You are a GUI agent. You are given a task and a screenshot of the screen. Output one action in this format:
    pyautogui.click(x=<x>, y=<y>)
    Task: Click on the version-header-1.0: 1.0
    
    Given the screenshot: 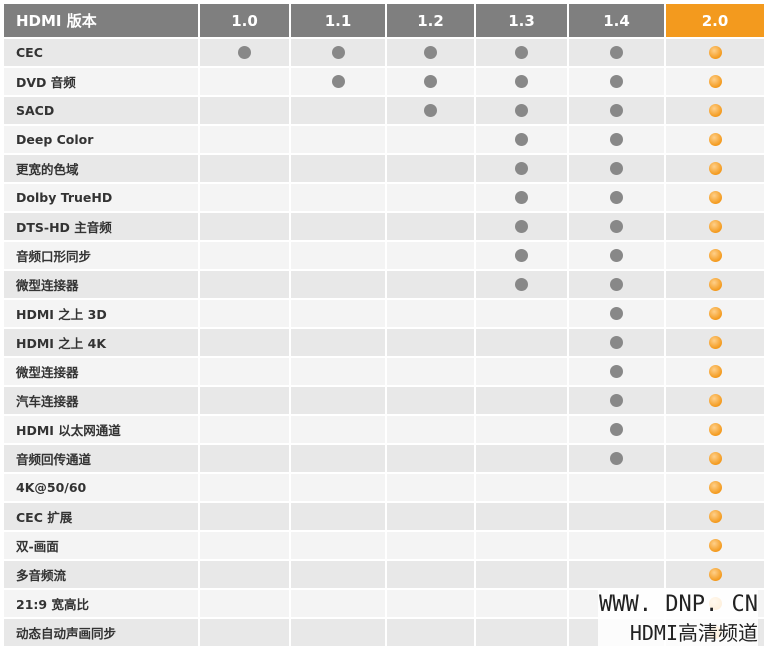 What is the action you would take?
    pyautogui.click(x=244, y=20)
    